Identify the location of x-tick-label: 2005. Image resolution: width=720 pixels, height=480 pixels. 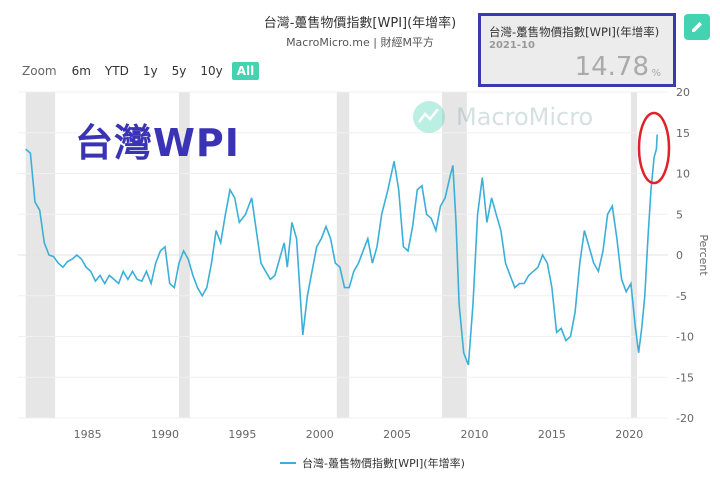
(397, 434).